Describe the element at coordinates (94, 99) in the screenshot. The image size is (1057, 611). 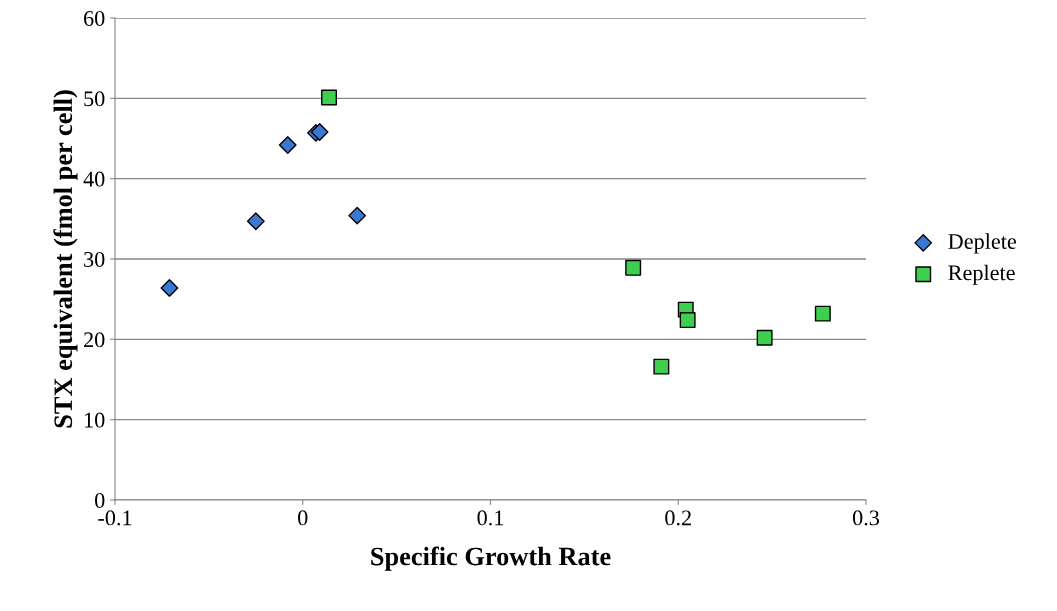
I see `y-tick-label: 50` at that location.